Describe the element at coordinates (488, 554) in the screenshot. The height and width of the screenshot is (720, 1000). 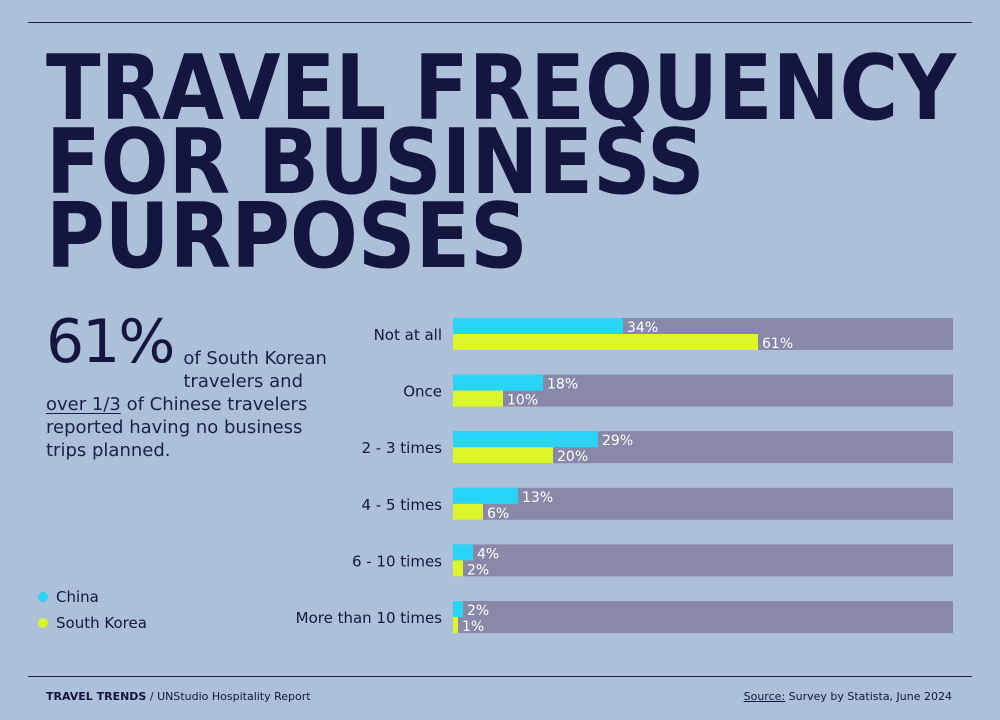
I see `data-label-china: 4%` at that location.